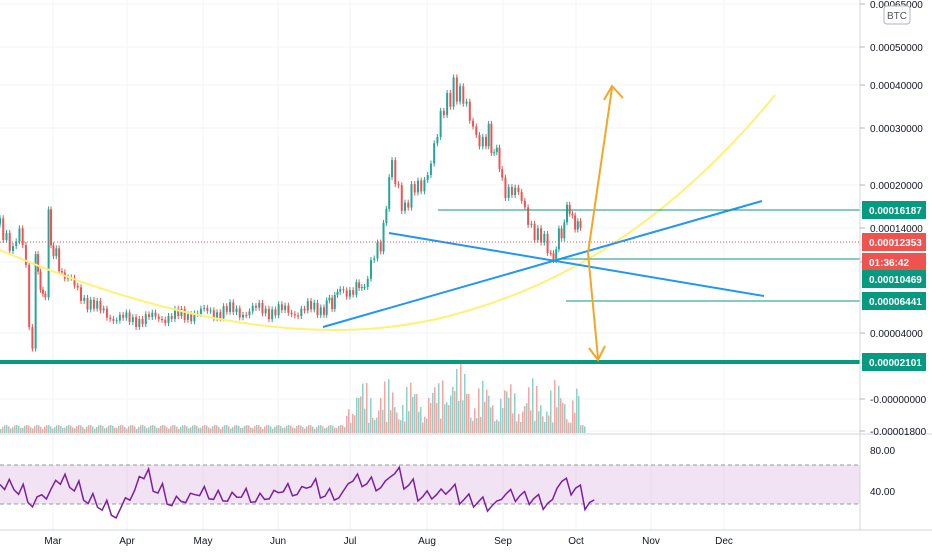  What do you see at coordinates (897, 15) in the screenshot?
I see `currency-badge-box` at bounding box center [897, 15].